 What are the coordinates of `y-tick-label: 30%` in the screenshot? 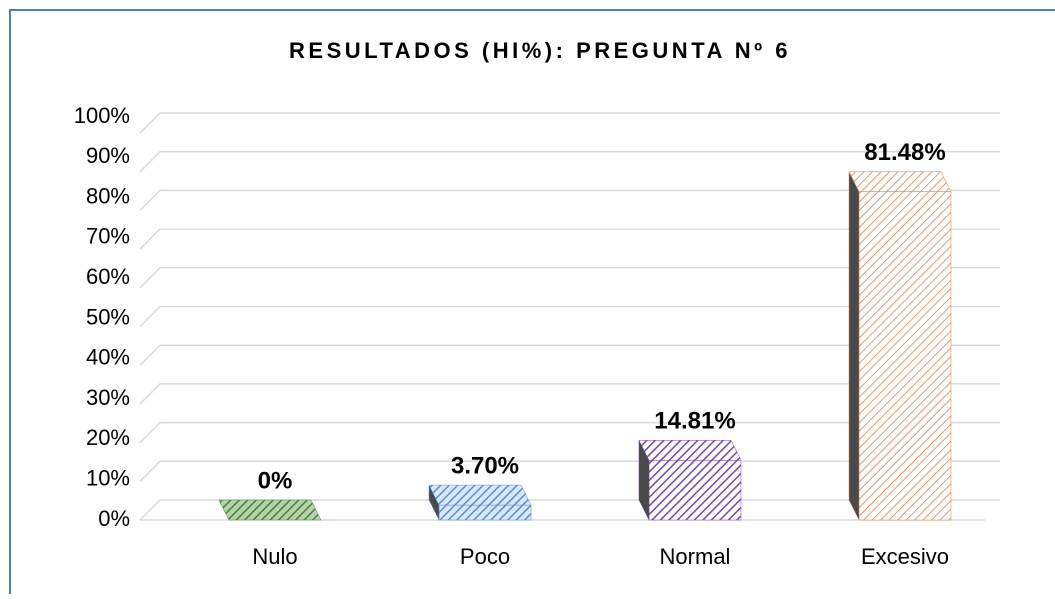 It's located at (108, 397).